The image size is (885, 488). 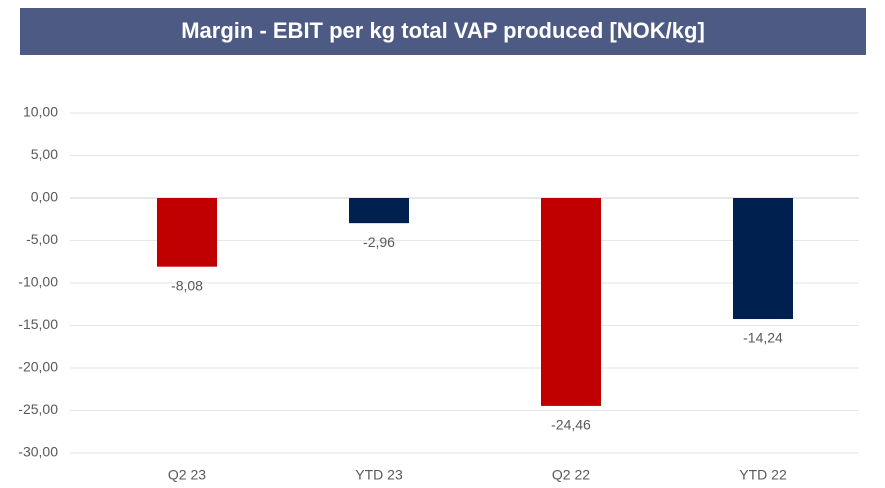 What do you see at coordinates (763, 475) in the screenshot?
I see `x-tick-label: YTD 22` at bounding box center [763, 475].